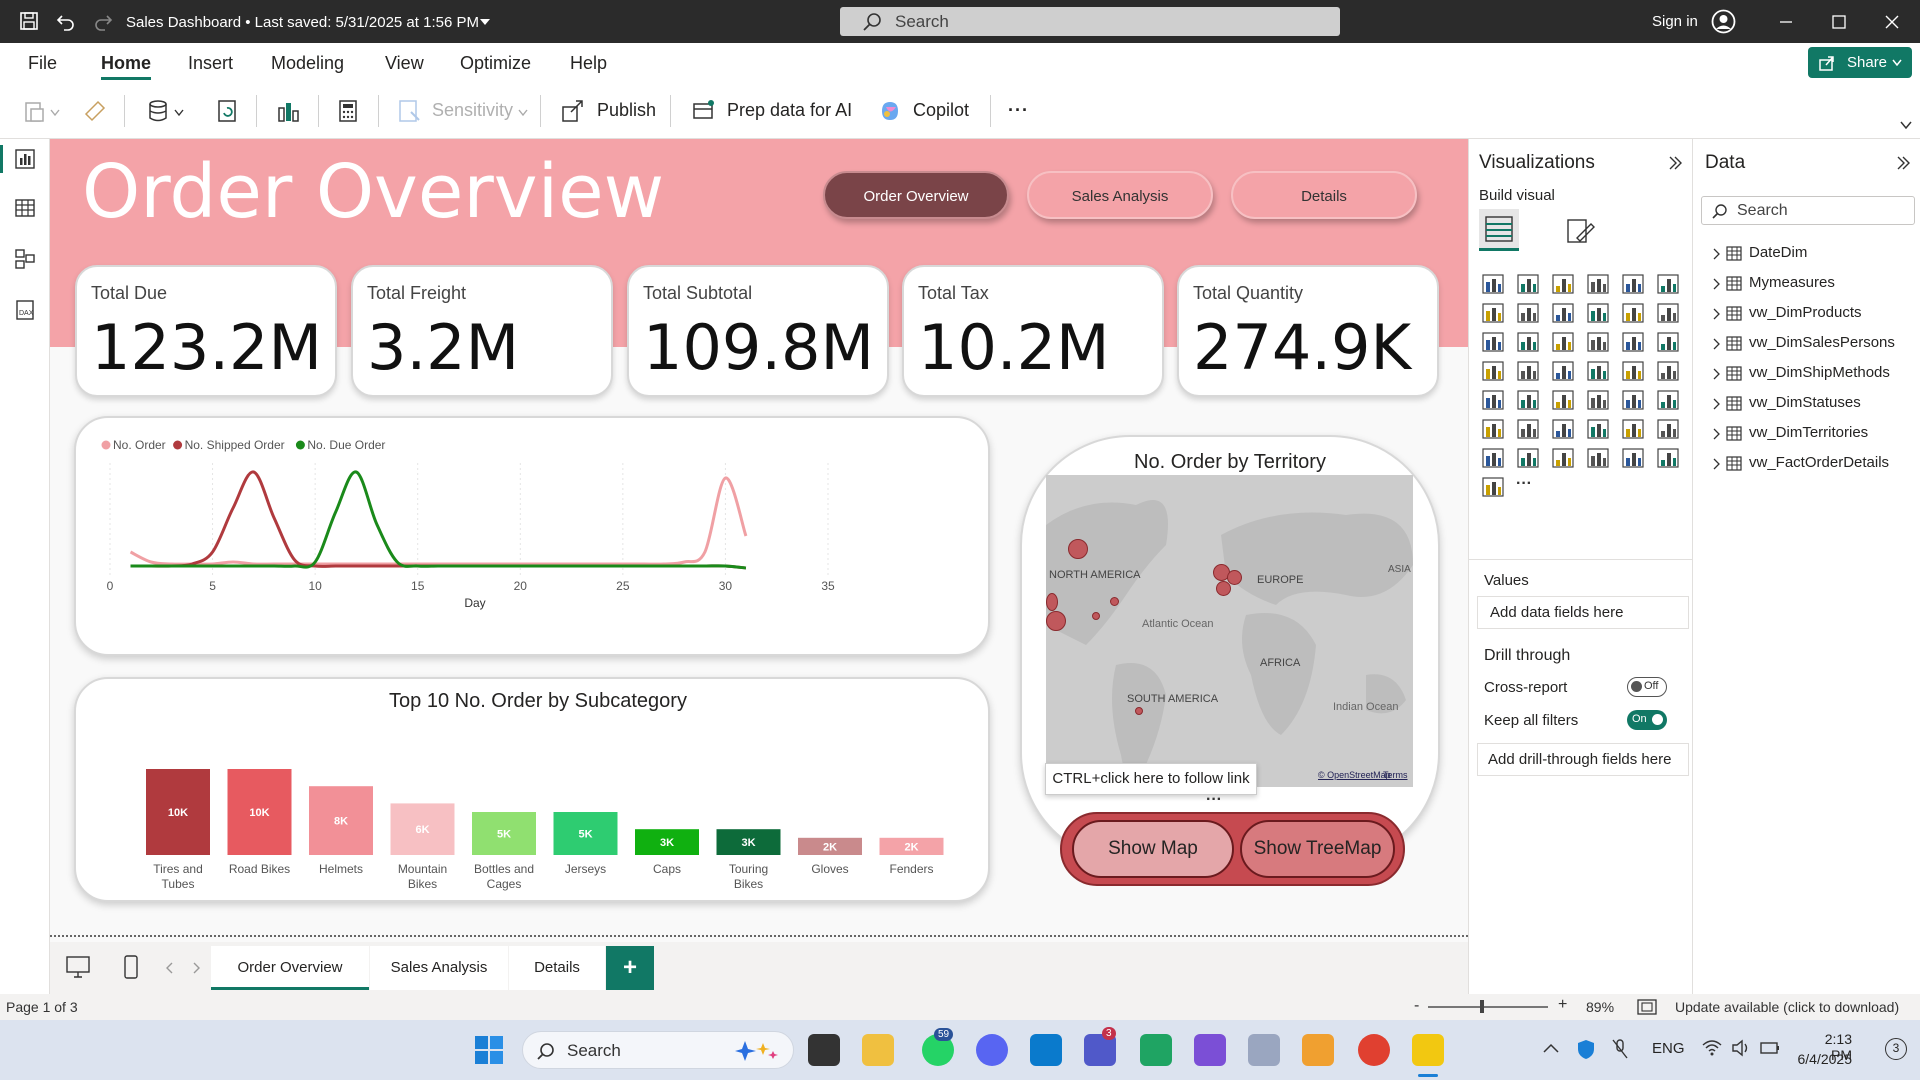  What do you see at coordinates (1528, 284) in the screenshot?
I see `stacked-column-visual-icon` at bounding box center [1528, 284].